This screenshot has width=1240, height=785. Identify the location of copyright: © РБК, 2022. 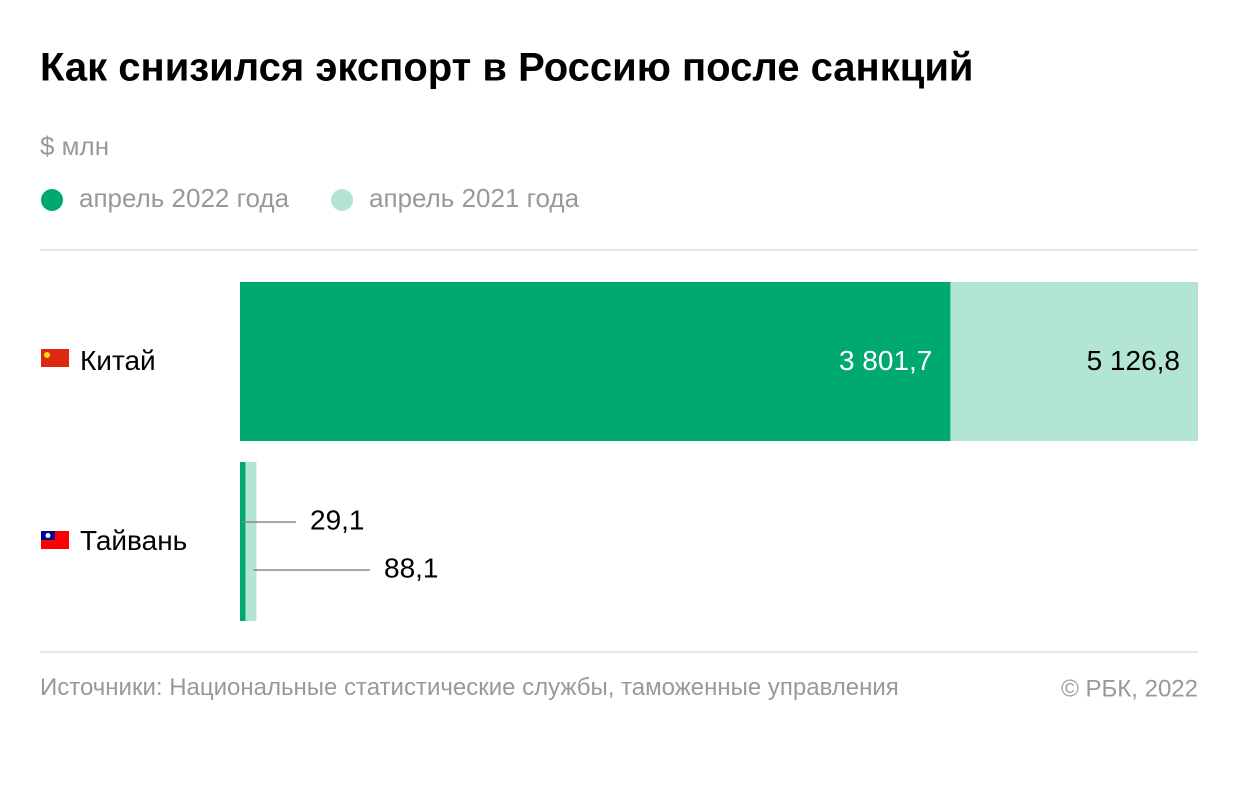
(1129, 688).